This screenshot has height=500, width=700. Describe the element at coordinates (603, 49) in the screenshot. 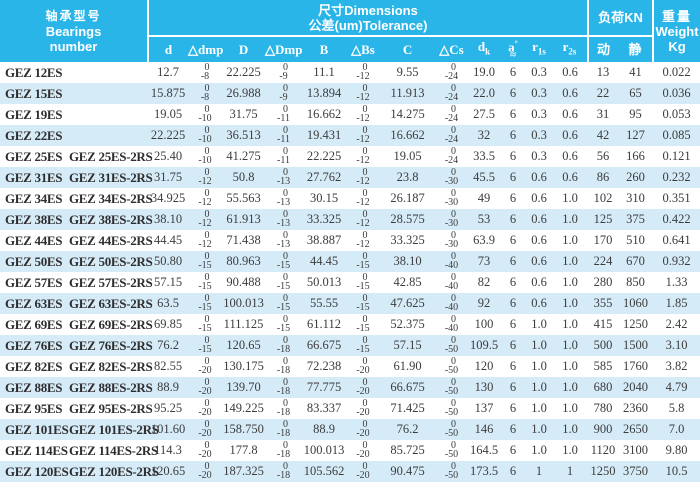

I see `col-header-dynamic-load: 动` at that location.